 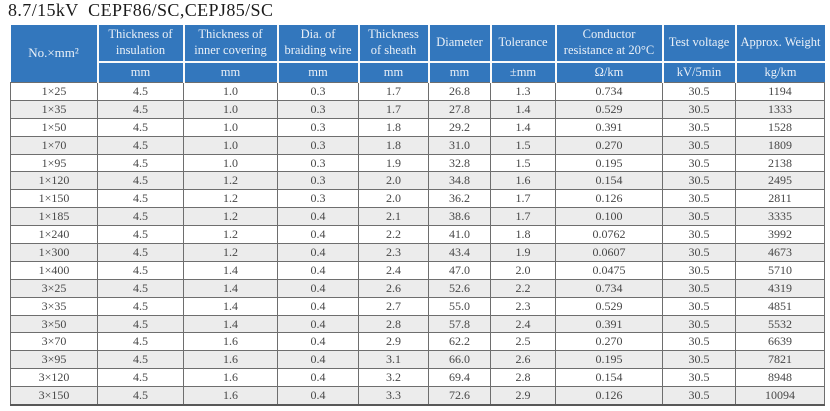 I want to click on row-size-cell: 3×50, so click(x=54, y=324).